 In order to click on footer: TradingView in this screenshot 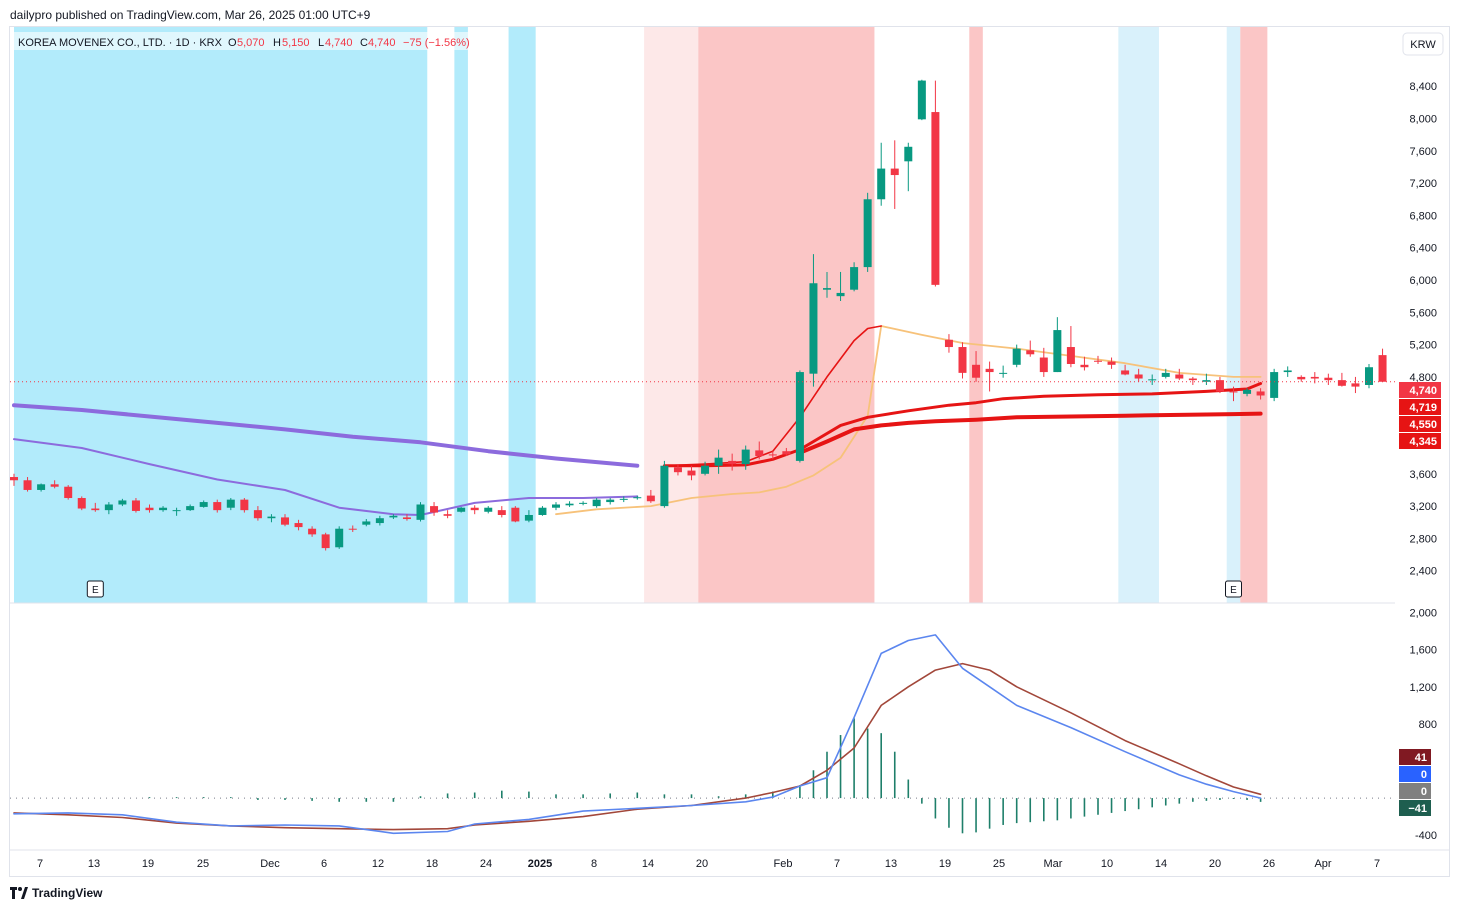, I will do `click(56, 891)`.